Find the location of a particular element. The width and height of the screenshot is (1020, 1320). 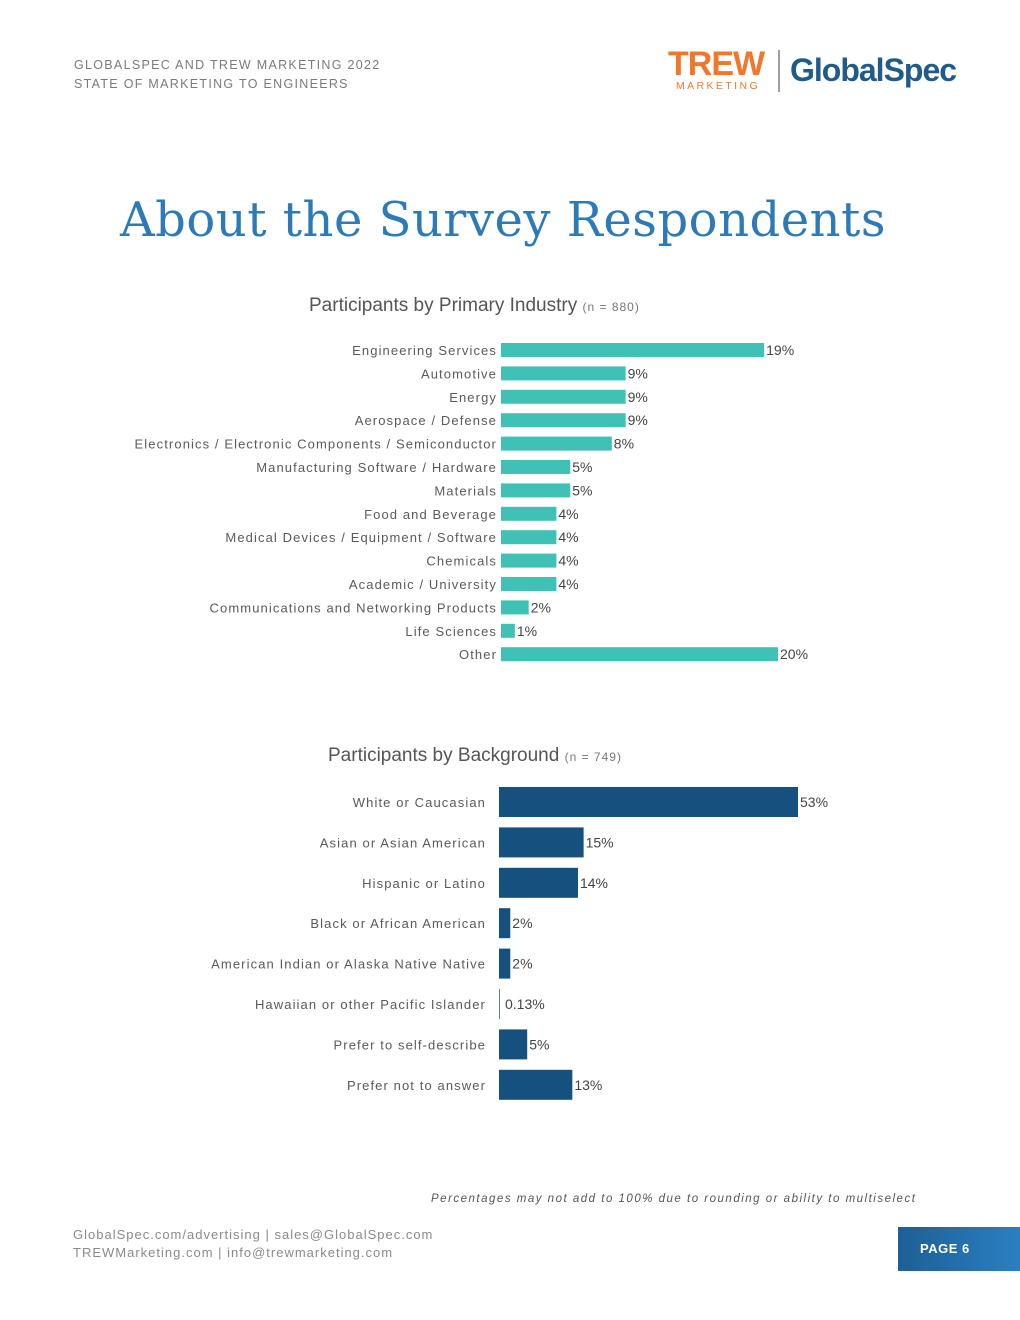

industry-value-label: 20% is located at coordinates (794, 654).